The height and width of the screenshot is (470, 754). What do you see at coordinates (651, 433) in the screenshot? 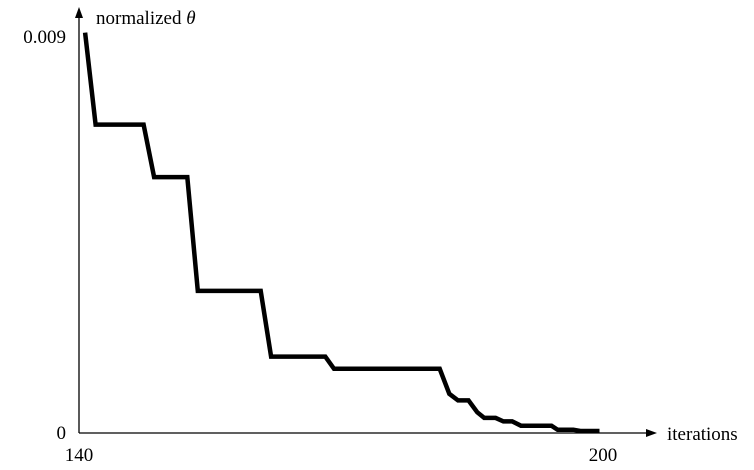
I see `x-axis-arrowhead` at bounding box center [651, 433].